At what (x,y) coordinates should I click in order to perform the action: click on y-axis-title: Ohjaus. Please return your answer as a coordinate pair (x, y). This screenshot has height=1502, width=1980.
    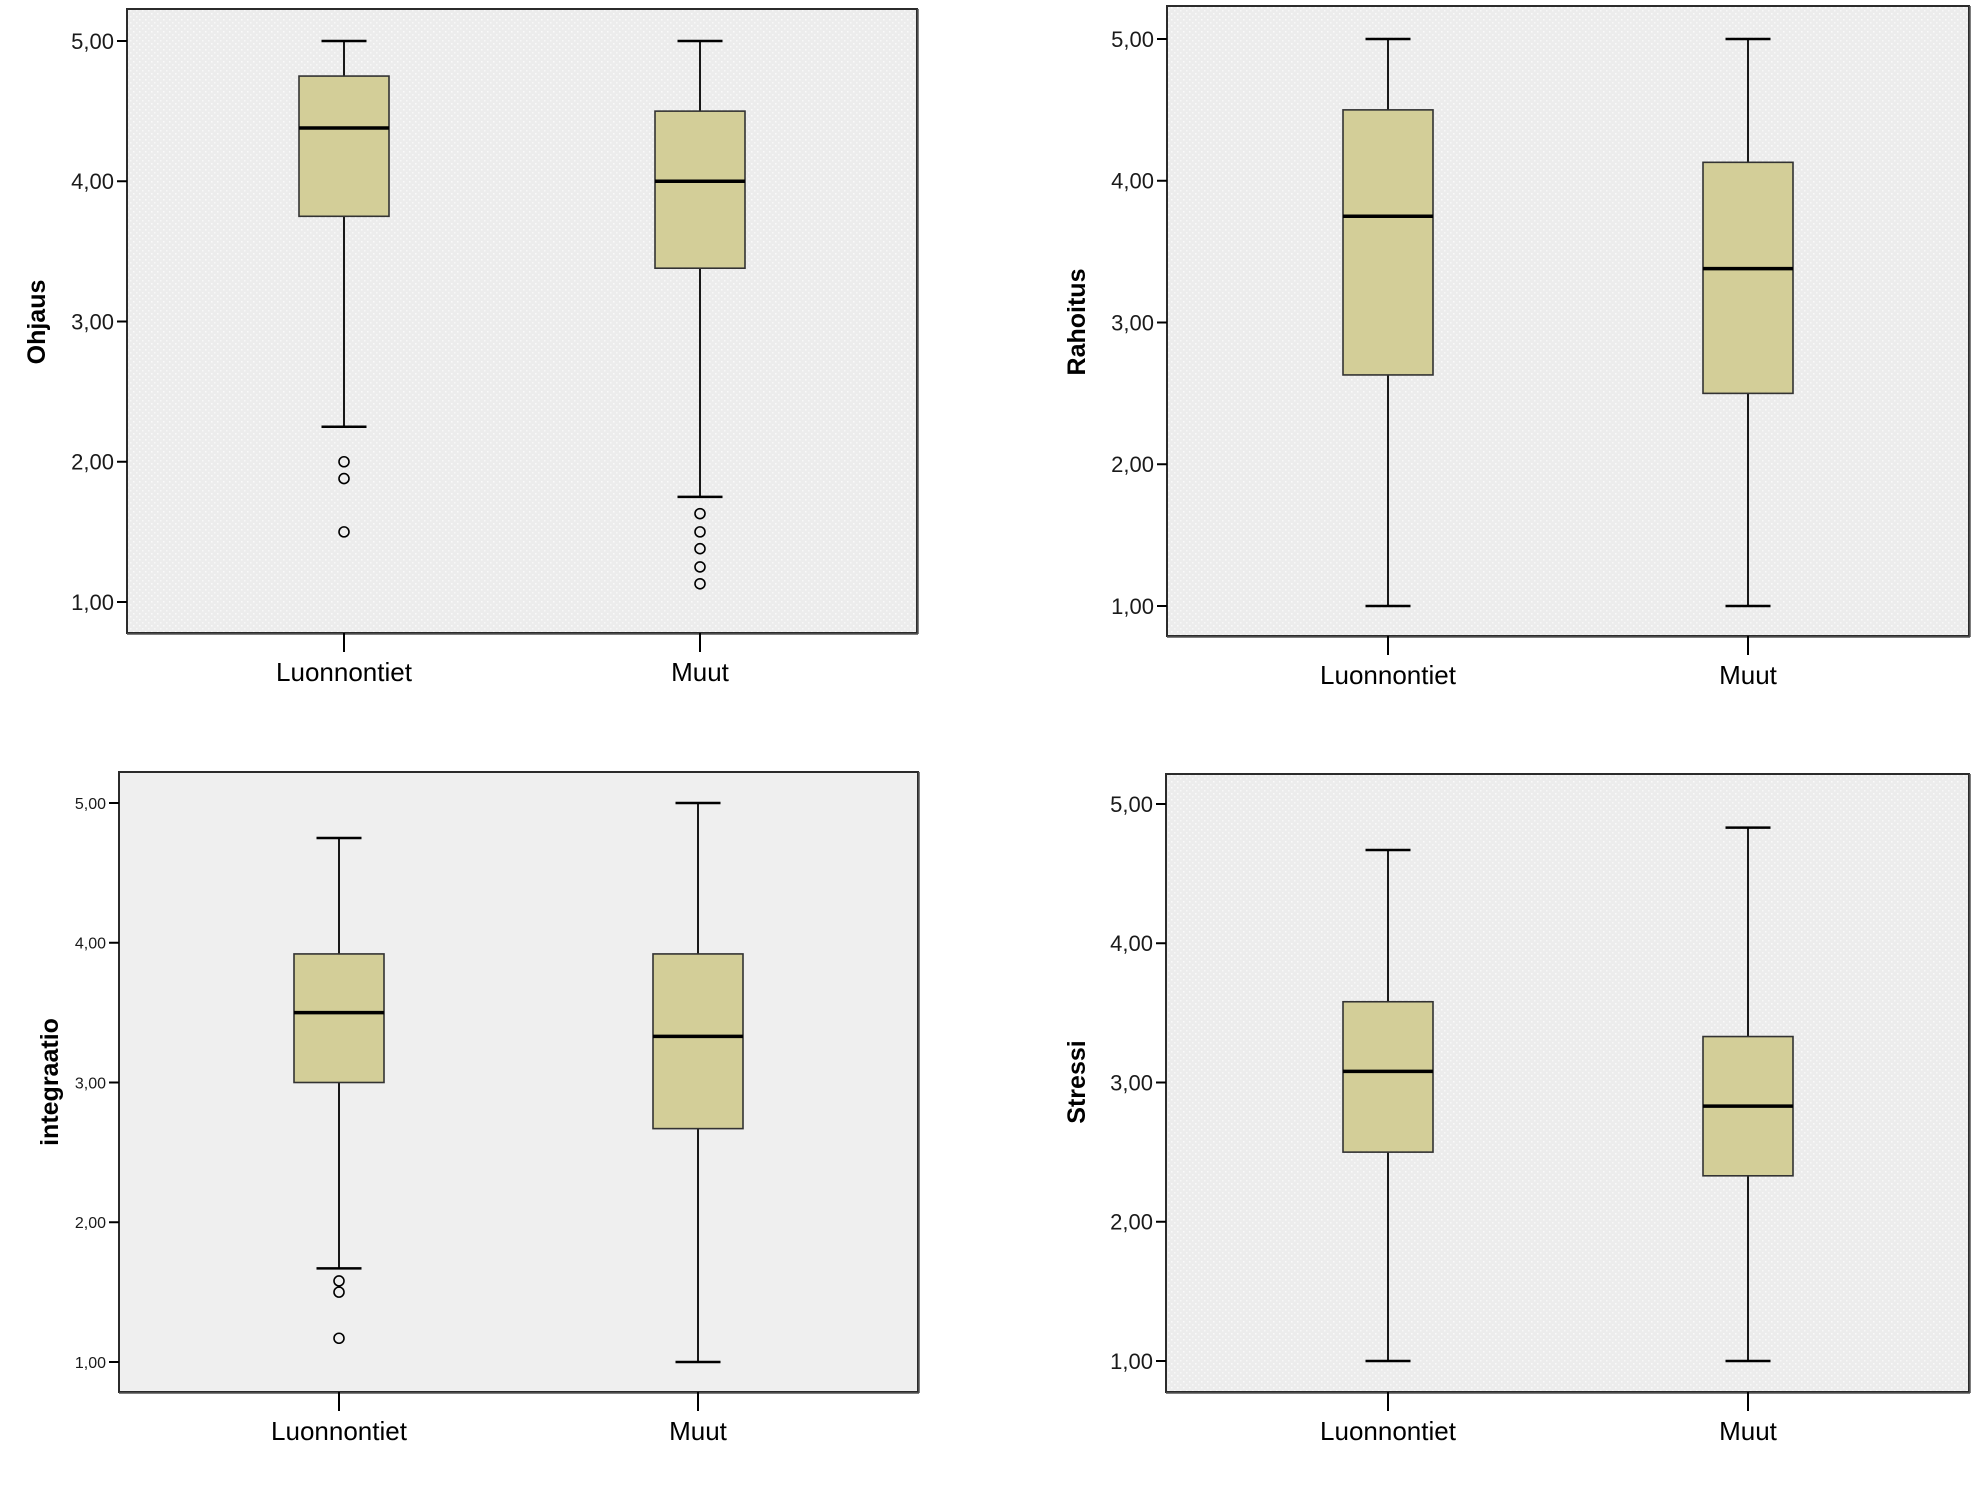
    Looking at the image, I should click on (37, 322).